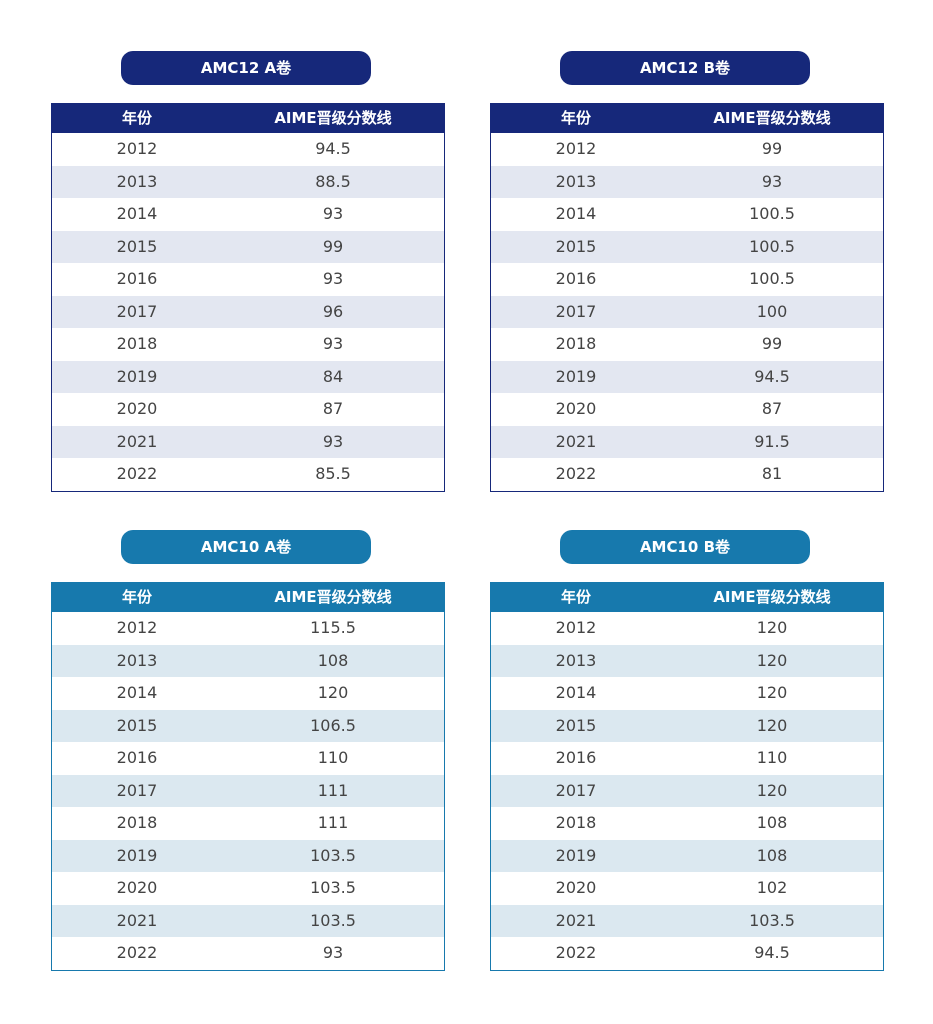  Describe the element at coordinates (333, 627) in the screenshot. I see `score-cell: 115.5` at that location.